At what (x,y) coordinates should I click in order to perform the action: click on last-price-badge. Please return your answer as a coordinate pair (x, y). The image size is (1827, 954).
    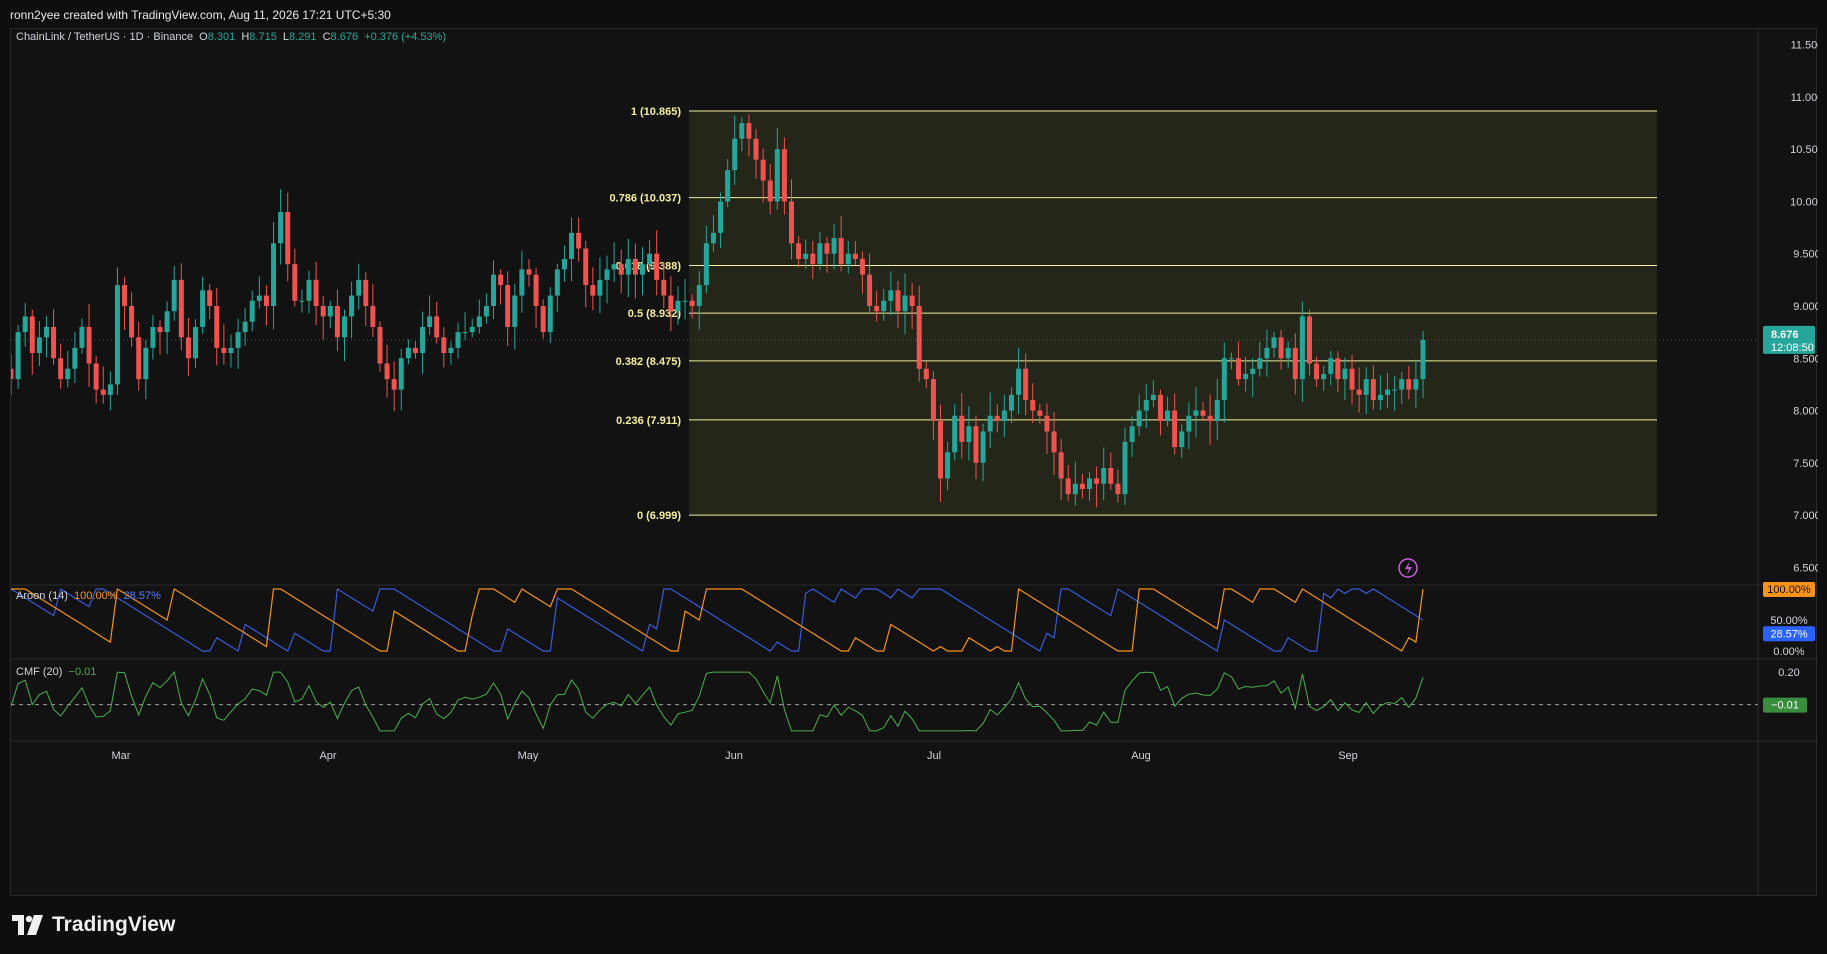
    Looking at the image, I should click on (1789, 339).